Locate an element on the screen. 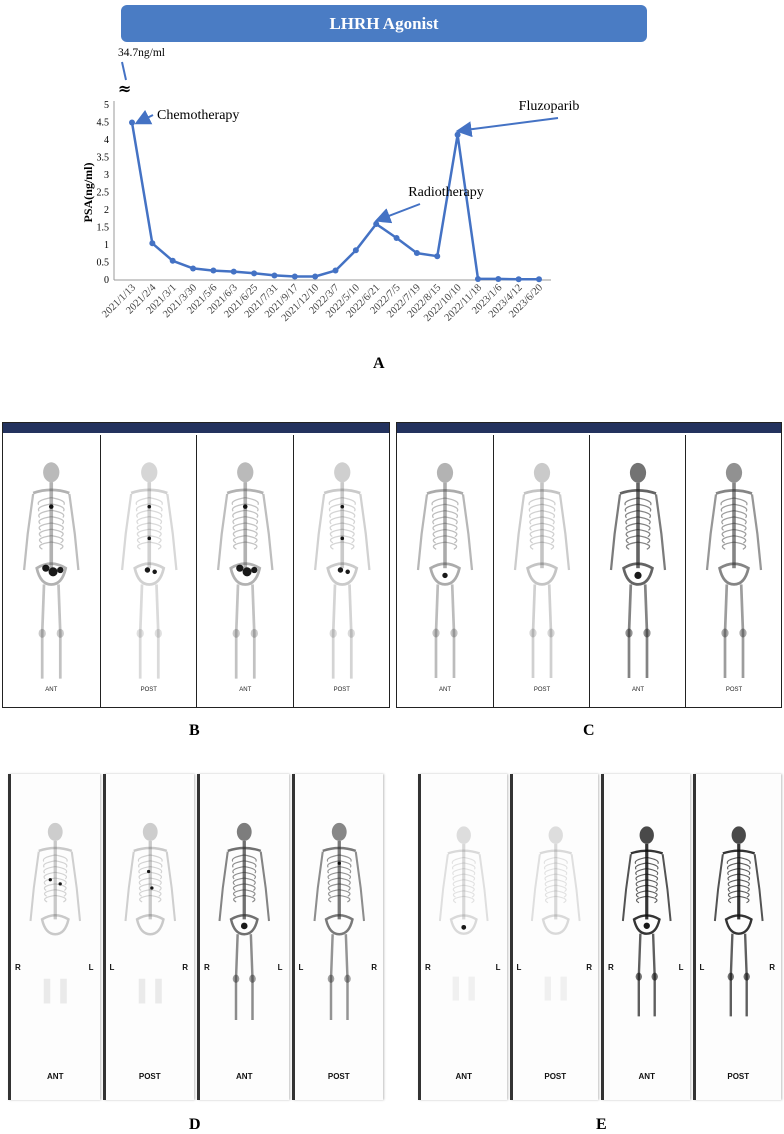 The width and height of the screenshot is (784, 1134). y-tick-label: 1 is located at coordinates (106, 245).